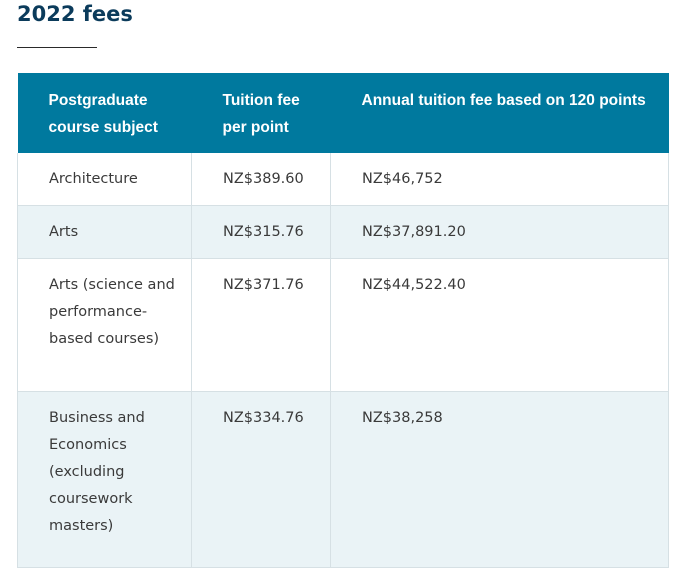 The width and height of the screenshot is (679, 568). Describe the element at coordinates (261, 179) in the screenshot. I see `cell-fee-per-point: NZ$389.60` at that location.